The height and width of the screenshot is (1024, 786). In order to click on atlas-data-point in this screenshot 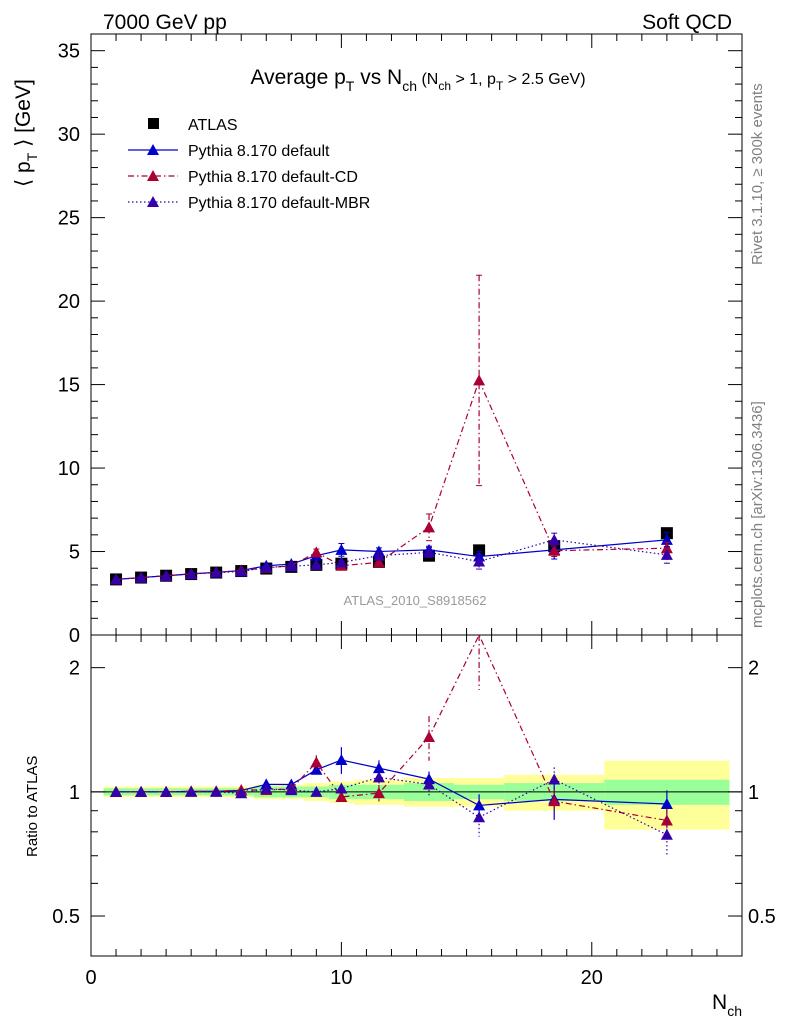, I will do `click(479, 550)`.